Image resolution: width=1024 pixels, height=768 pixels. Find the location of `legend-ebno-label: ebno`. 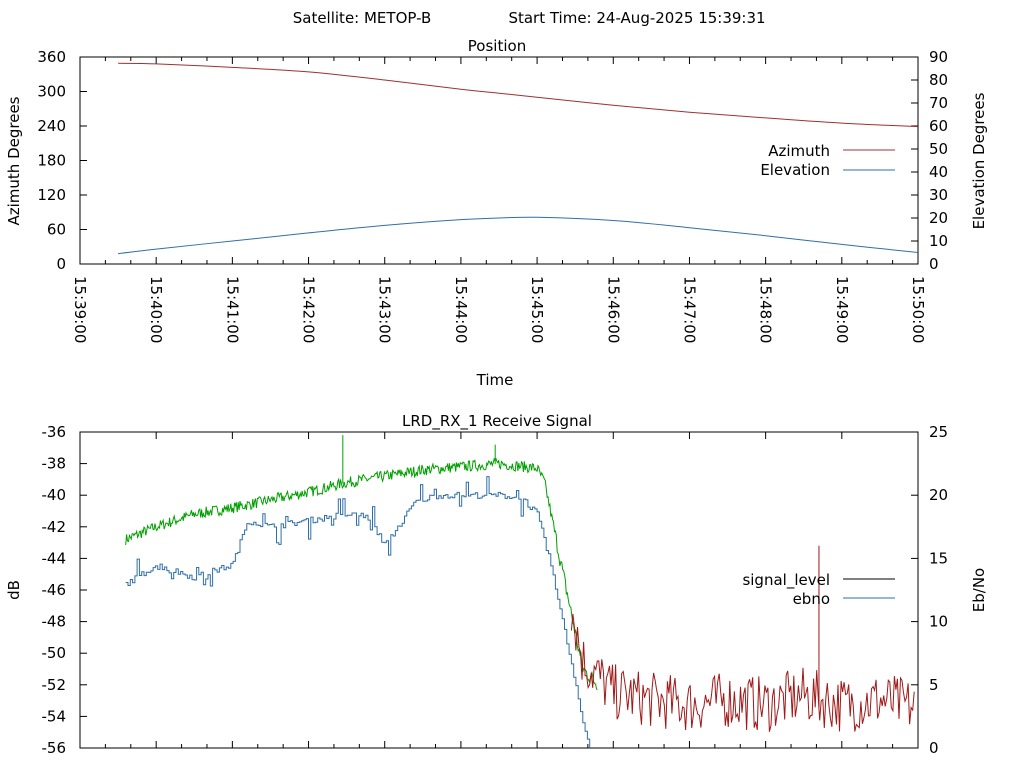

legend-ebno-label: ebno is located at coordinates (811, 599).